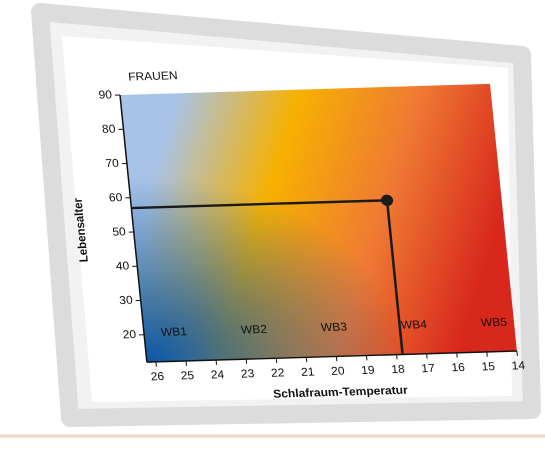 The width and height of the screenshot is (545, 450). Describe the element at coordinates (153, 76) in the screenshot. I see `chart-title: FRAUEN` at that location.